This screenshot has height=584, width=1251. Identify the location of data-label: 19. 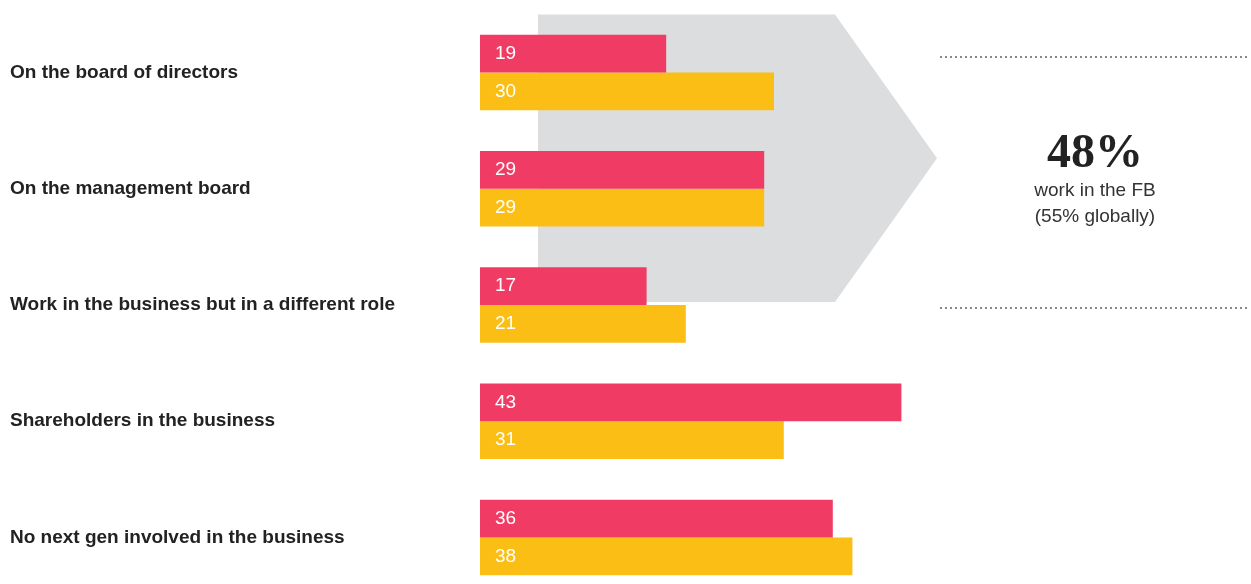
(506, 52).